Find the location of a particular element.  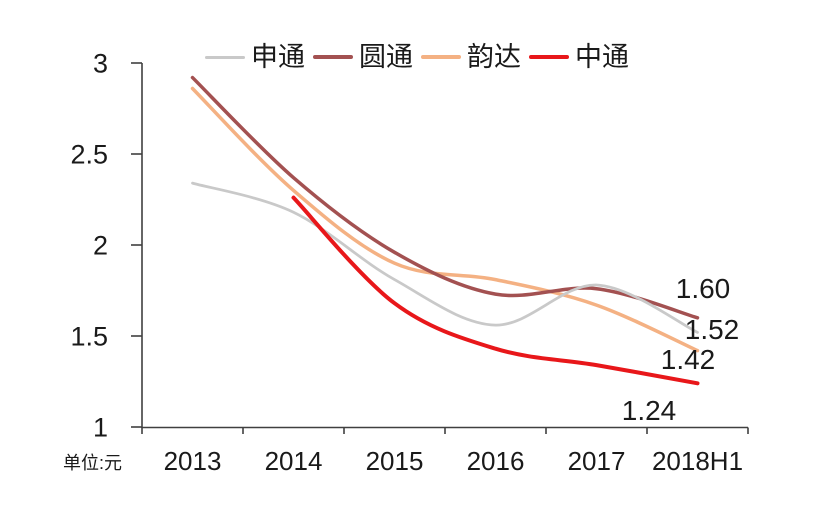

end-label-yuantong: 1.60 is located at coordinates (703, 288).